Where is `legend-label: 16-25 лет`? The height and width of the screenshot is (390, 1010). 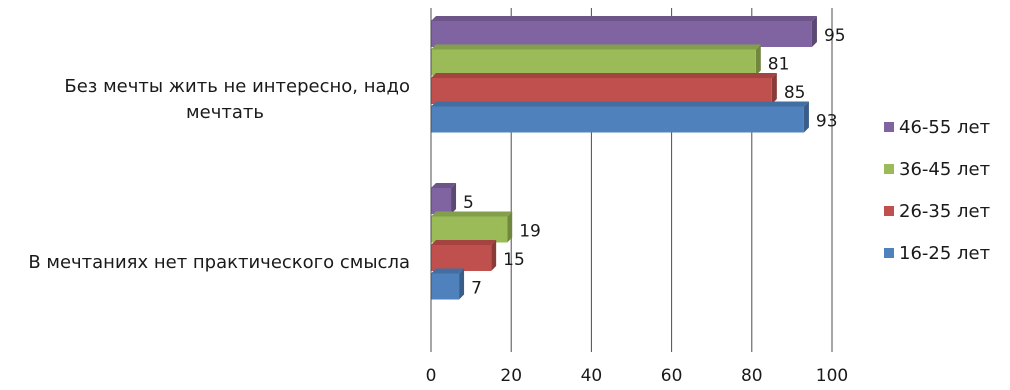
legend-label: 16-25 лет is located at coordinates (944, 253).